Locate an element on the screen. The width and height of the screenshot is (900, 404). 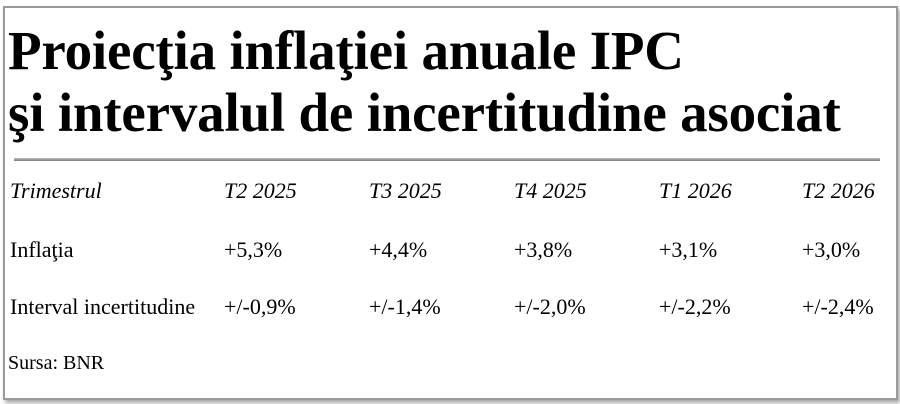
title-line-1: Proiecţia inflaţiei anuale IPC is located at coordinates (346, 50).